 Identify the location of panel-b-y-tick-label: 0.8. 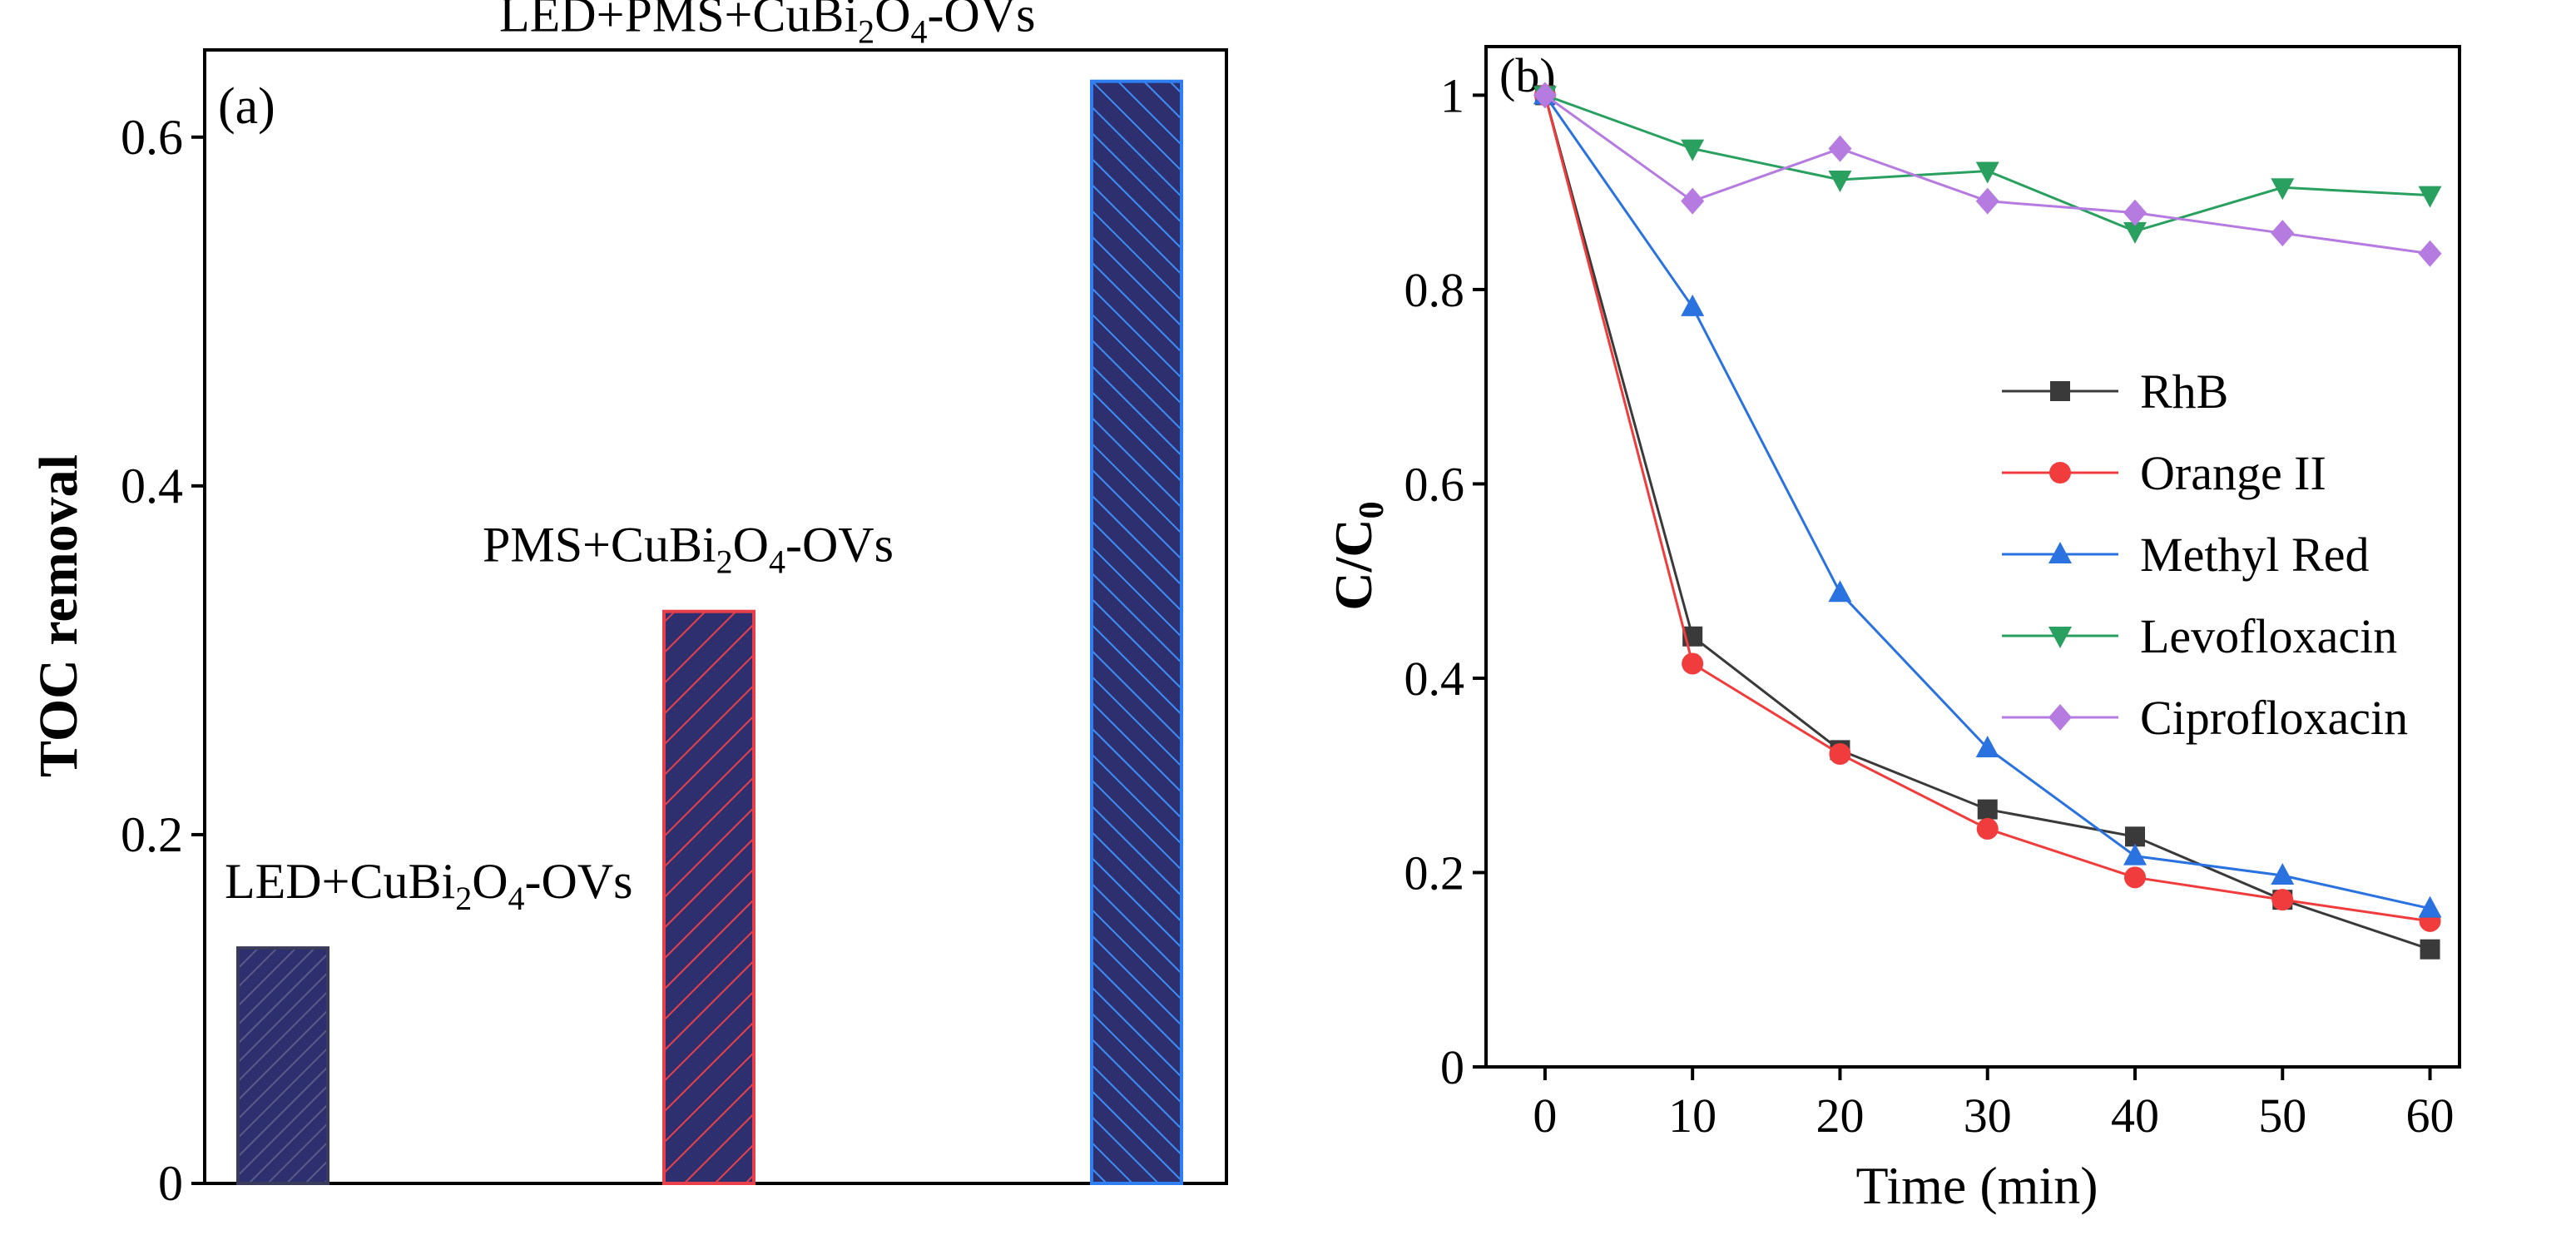
(1435, 290).